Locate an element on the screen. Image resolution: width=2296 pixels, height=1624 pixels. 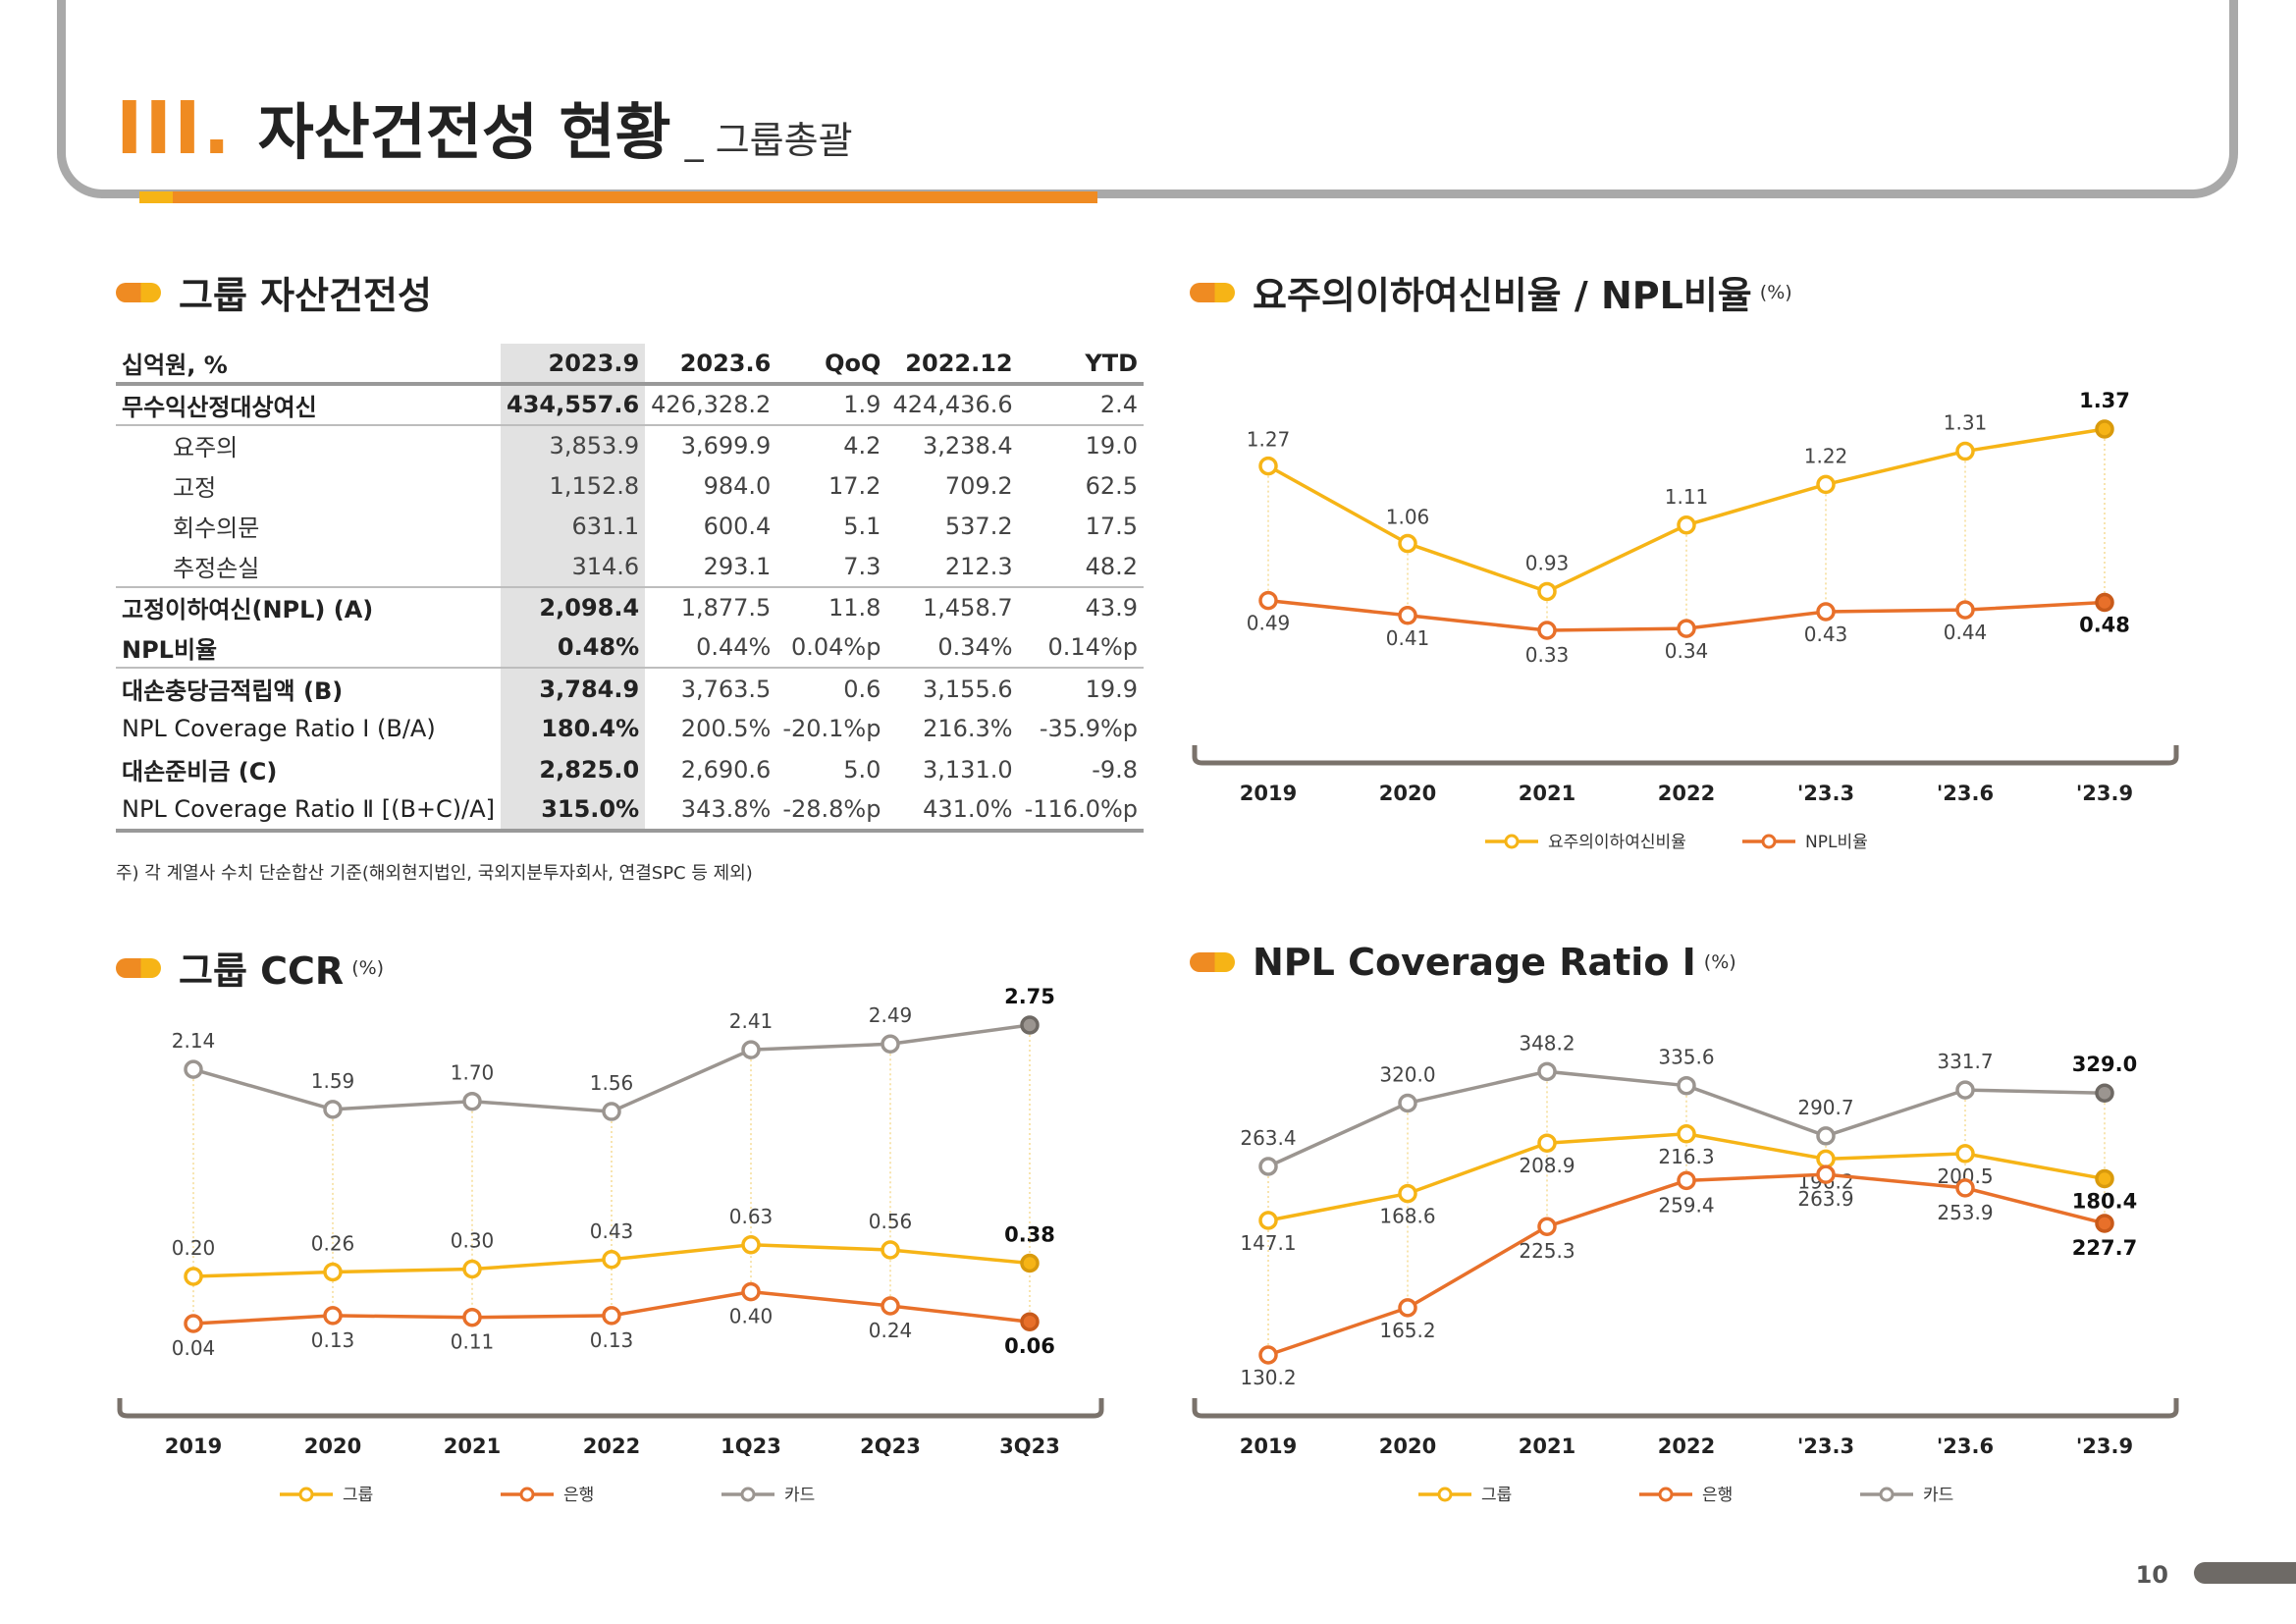
data-label: 0.34 is located at coordinates (1687, 651).